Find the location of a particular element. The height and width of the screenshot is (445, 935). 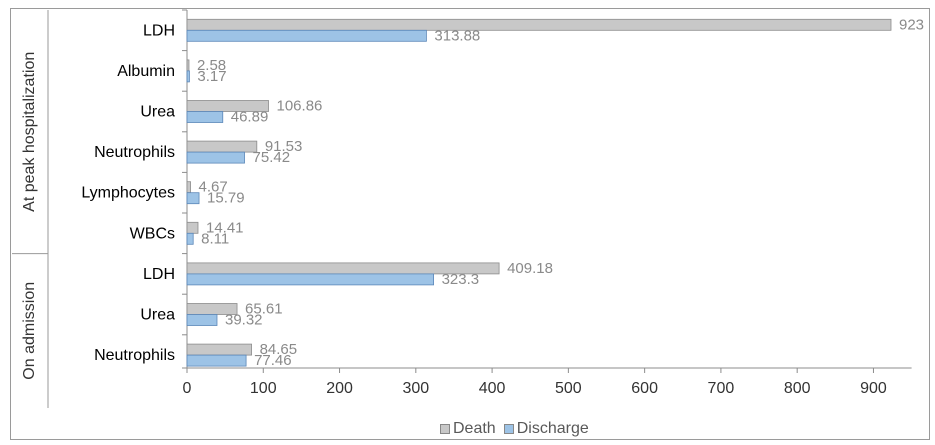

category-label: Albumin is located at coordinates (146, 71).